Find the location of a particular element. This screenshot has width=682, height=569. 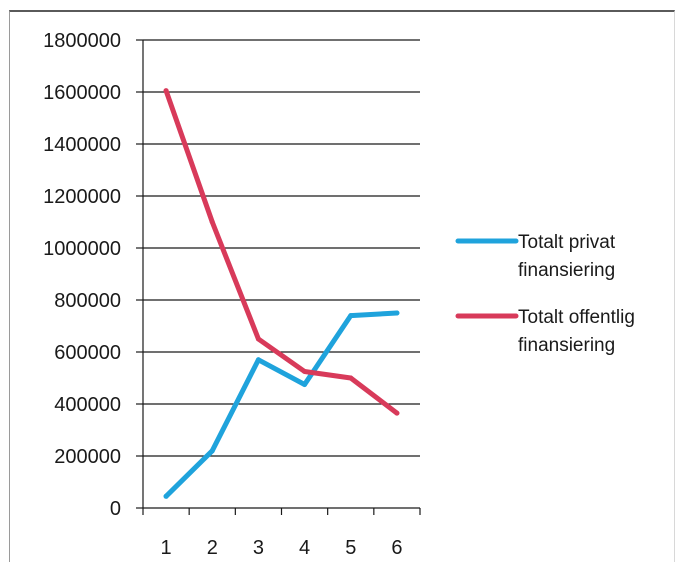

y-tick-label: 0 is located at coordinates (115, 509).